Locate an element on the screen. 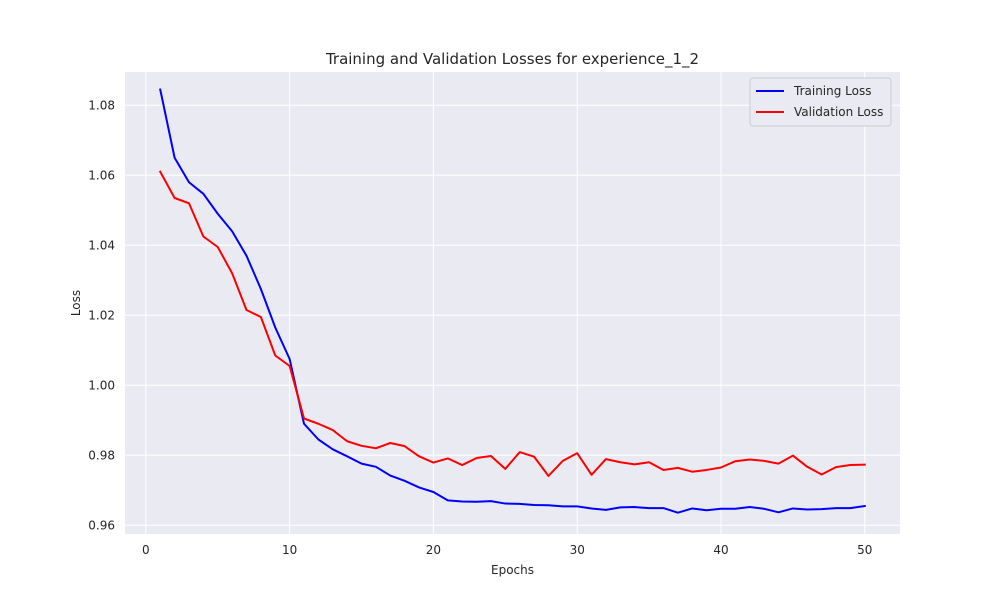 The width and height of the screenshot is (1000, 600). x-tick-label: 50 is located at coordinates (864, 550).